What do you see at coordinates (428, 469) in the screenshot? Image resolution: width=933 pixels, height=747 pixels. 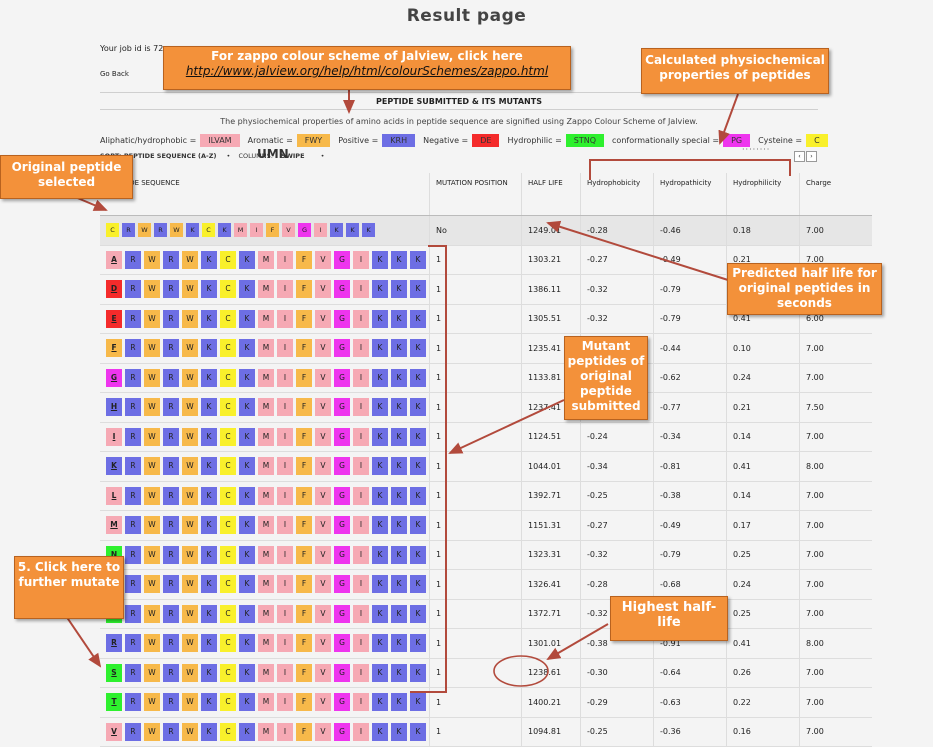 I see `bracket-mutants` at bounding box center [428, 469].